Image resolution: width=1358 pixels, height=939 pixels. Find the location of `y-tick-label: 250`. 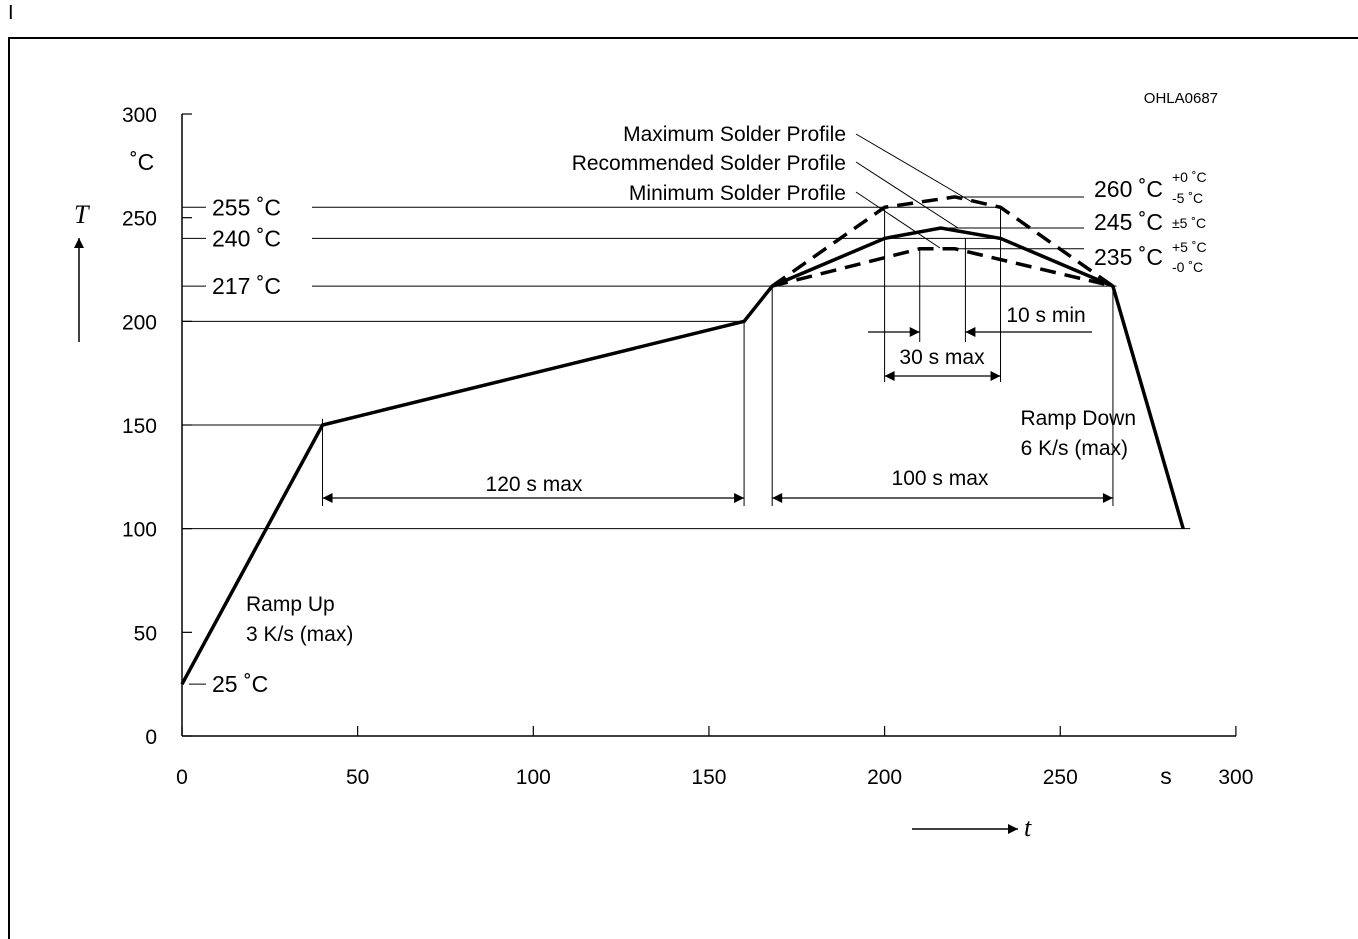

y-tick-label: 250 is located at coordinates (139, 219).